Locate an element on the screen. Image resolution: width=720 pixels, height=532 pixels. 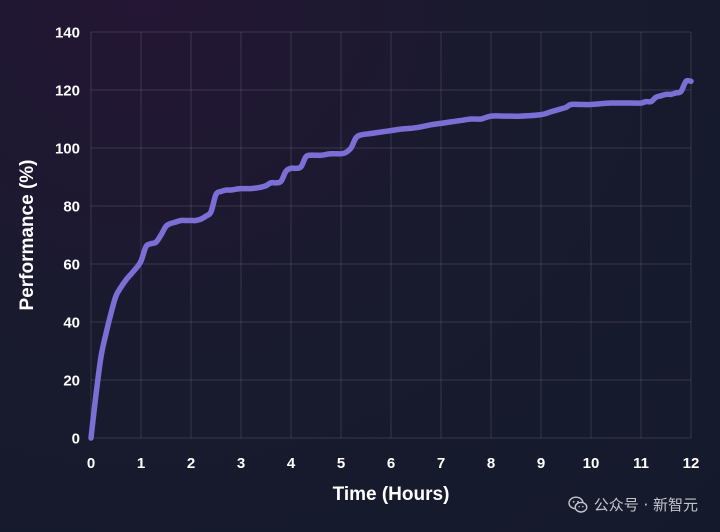
x-tick-label: 1 is located at coordinates (141, 463).